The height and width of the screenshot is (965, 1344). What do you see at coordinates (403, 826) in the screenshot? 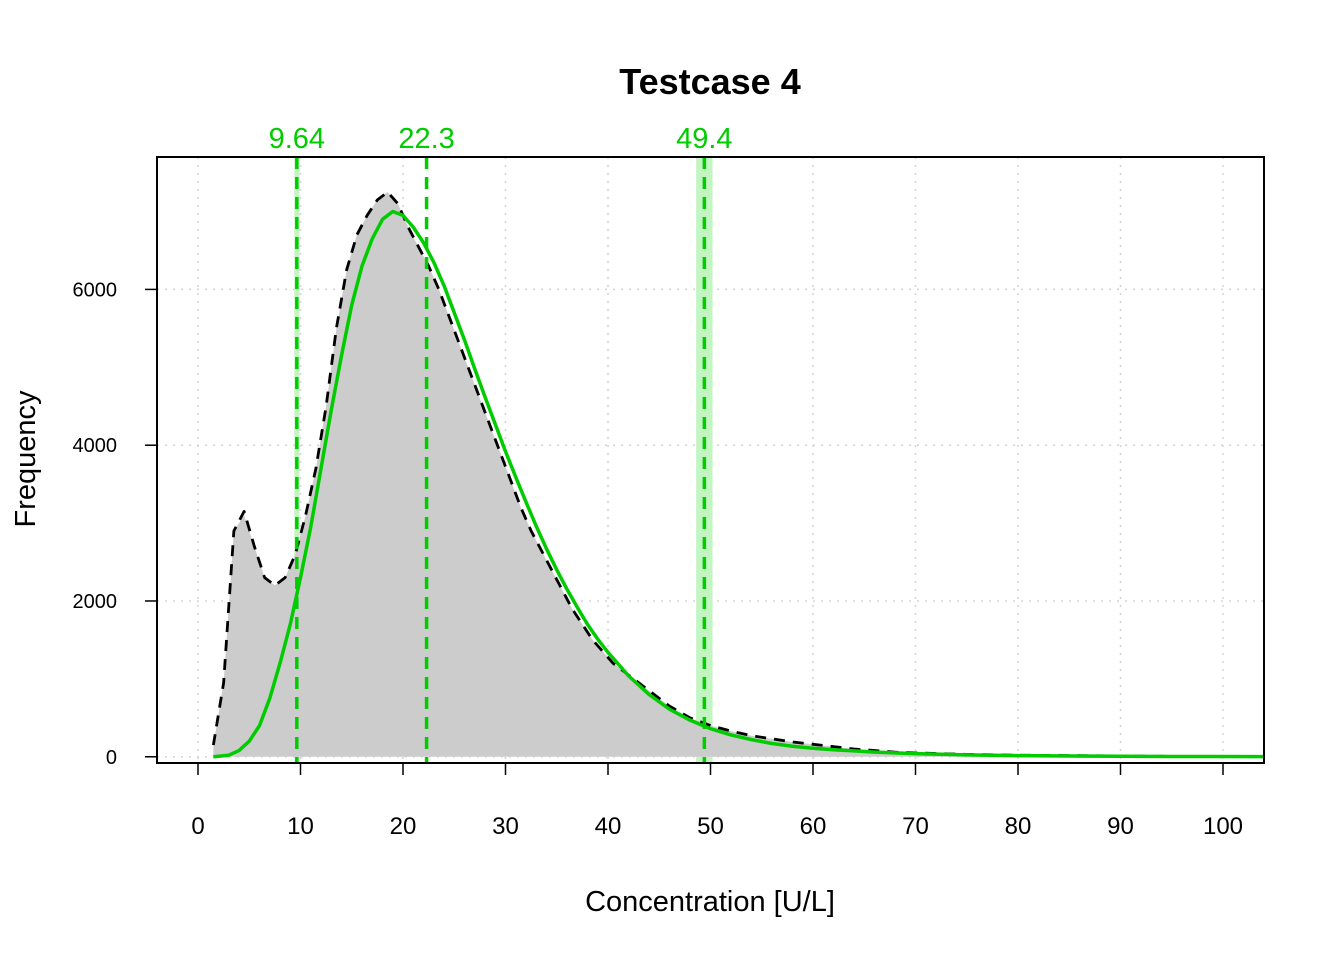
I see `x-tick-label: 20` at bounding box center [403, 826].